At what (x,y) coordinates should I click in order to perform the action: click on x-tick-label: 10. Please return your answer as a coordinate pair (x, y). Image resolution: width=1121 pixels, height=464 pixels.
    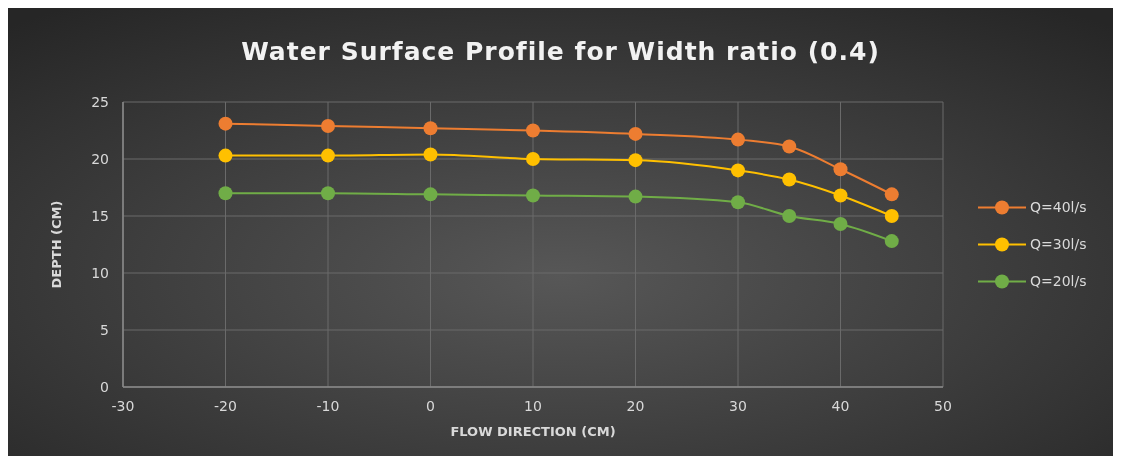
    Looking at the image, I should click on (533, 406).